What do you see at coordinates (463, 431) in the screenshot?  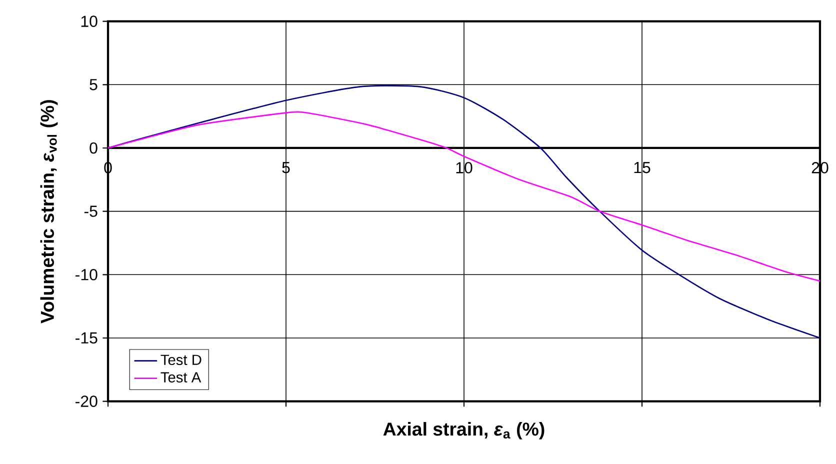 I see `x-axis-title: Axial strain, ε$_{a}$ (%)` at bounding box center [463, 431].